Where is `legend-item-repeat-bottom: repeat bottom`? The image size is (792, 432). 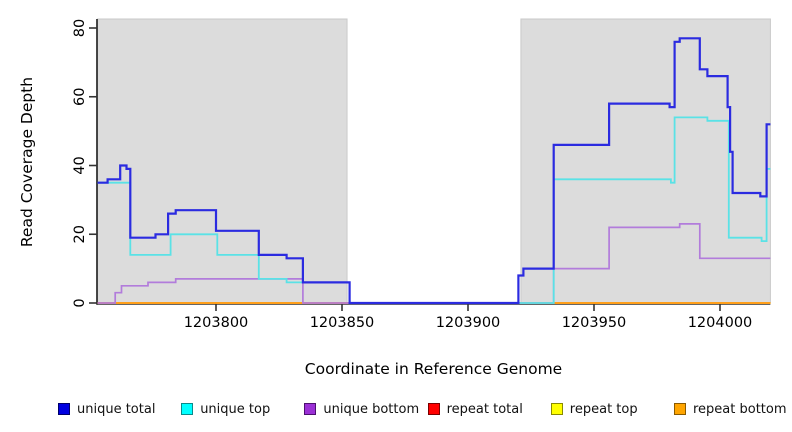 legend-item-repeat-bottom: repeat bottom is located at coordinates (730, 409).